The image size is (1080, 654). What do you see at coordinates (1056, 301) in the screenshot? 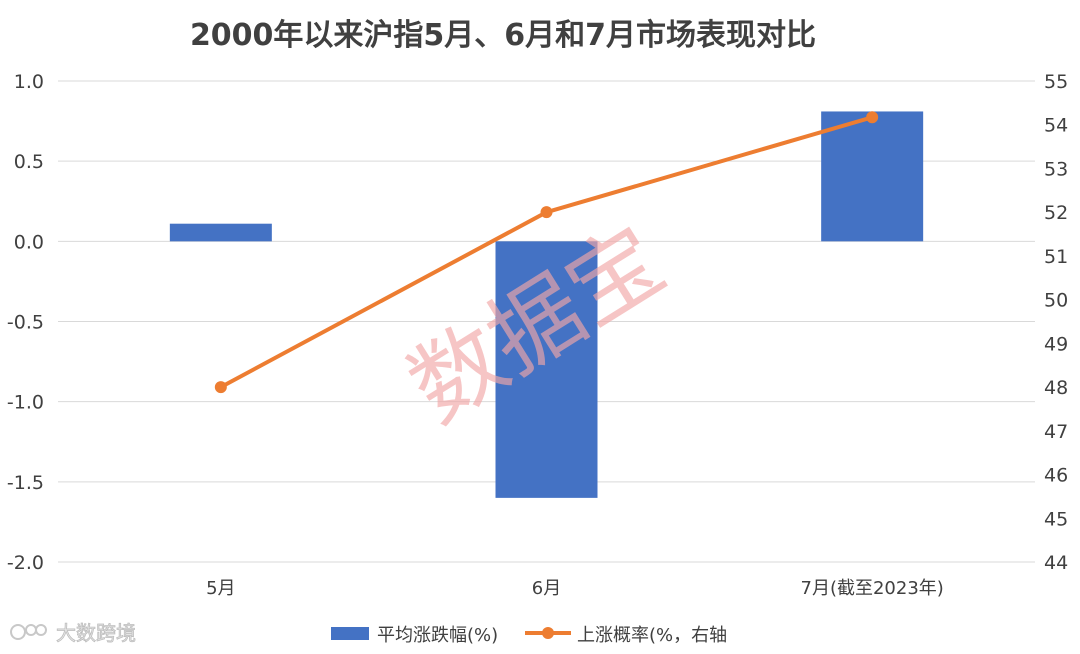
I see `right-tick-label: 50` at bounding box center [1056, 301].